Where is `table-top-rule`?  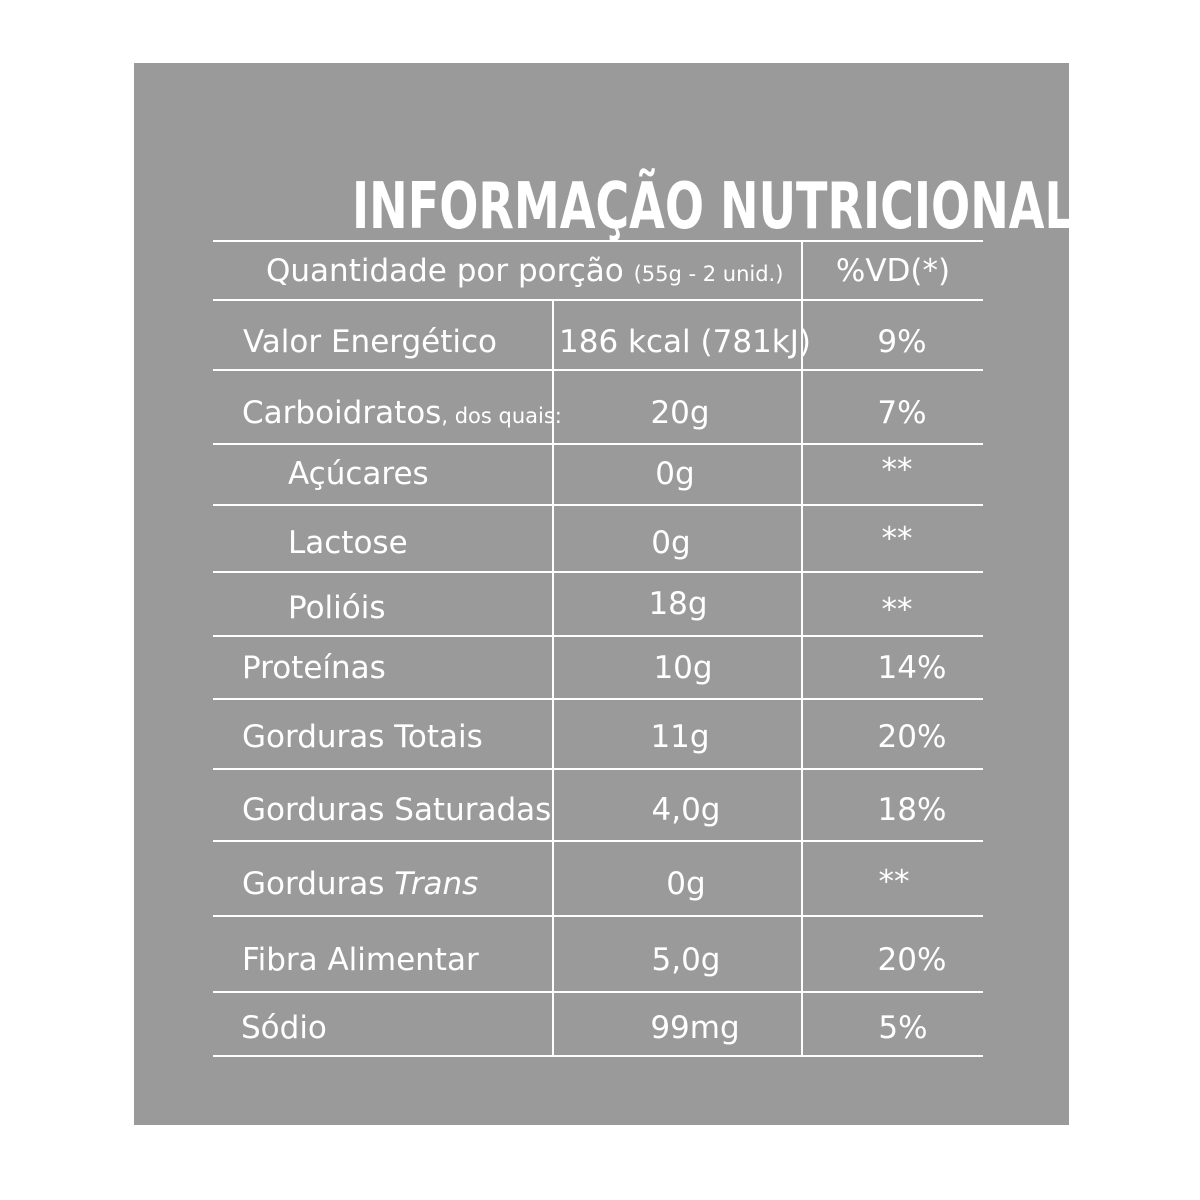
table-top-rule is located at coordinates (598, 241).